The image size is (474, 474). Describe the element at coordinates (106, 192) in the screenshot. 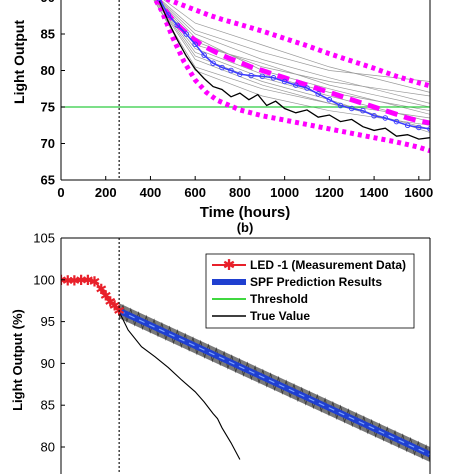

I see `top-x-tick-label: 200` at that location.